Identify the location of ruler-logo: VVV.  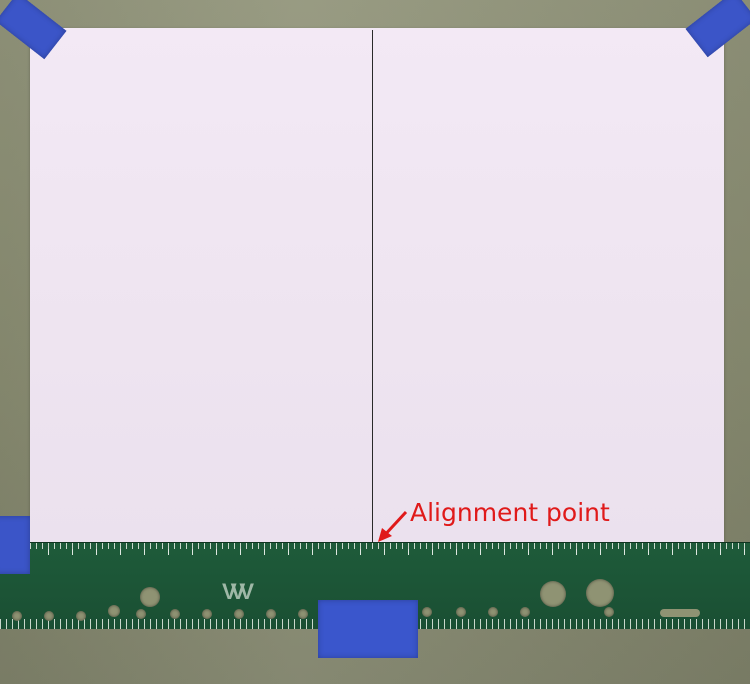
(238, 591).